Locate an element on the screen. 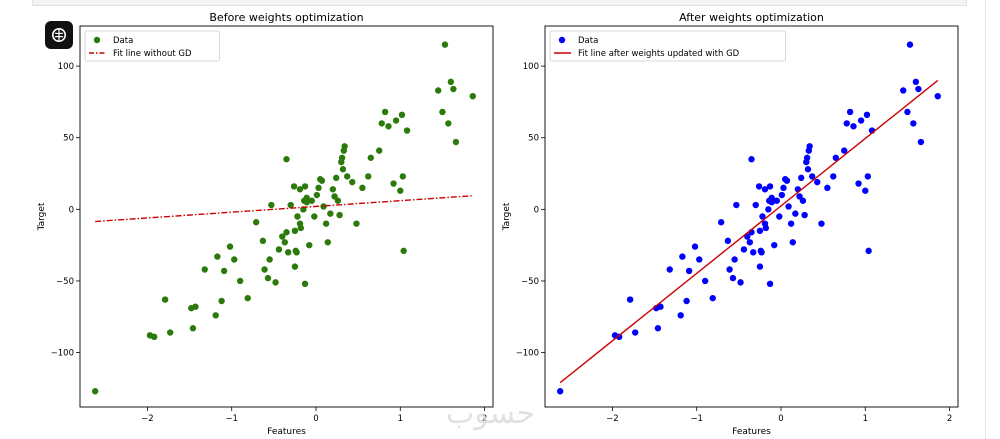 The height and width of the screenshot is (439, 1000). legend-box is located at coordinates (152, 46).